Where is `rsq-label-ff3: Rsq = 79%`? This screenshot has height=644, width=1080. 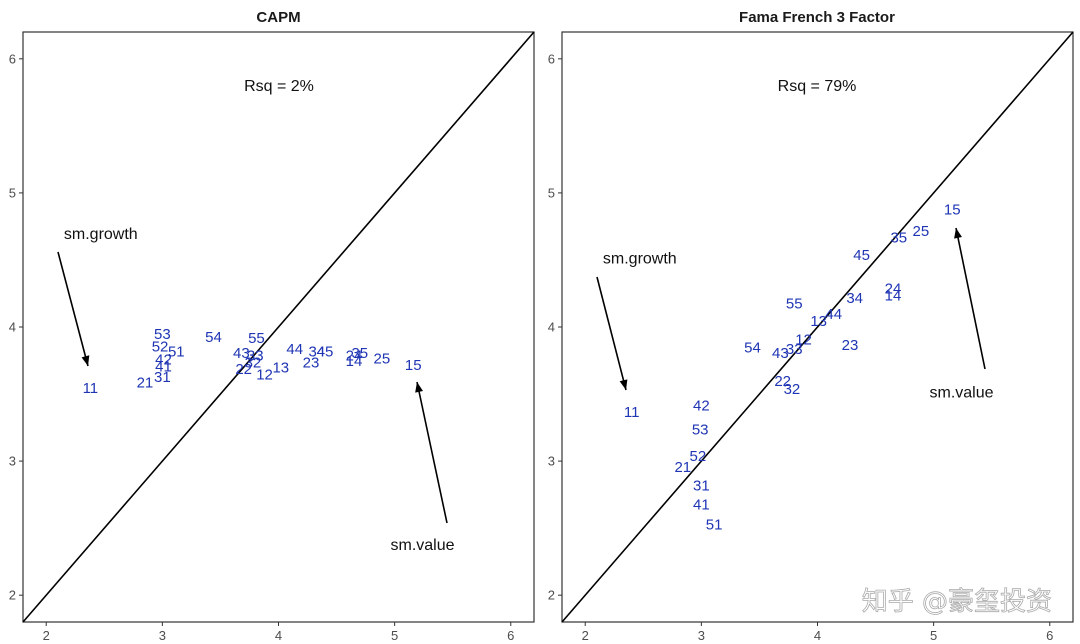 rsq-label-ff3: Rsq = 79% is located at coordinates (817, 86).